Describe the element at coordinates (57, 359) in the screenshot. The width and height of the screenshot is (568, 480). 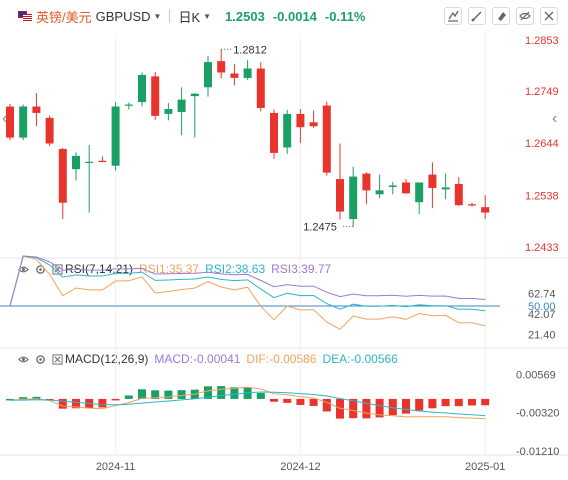
I see `close-indicator-icon` at that location.